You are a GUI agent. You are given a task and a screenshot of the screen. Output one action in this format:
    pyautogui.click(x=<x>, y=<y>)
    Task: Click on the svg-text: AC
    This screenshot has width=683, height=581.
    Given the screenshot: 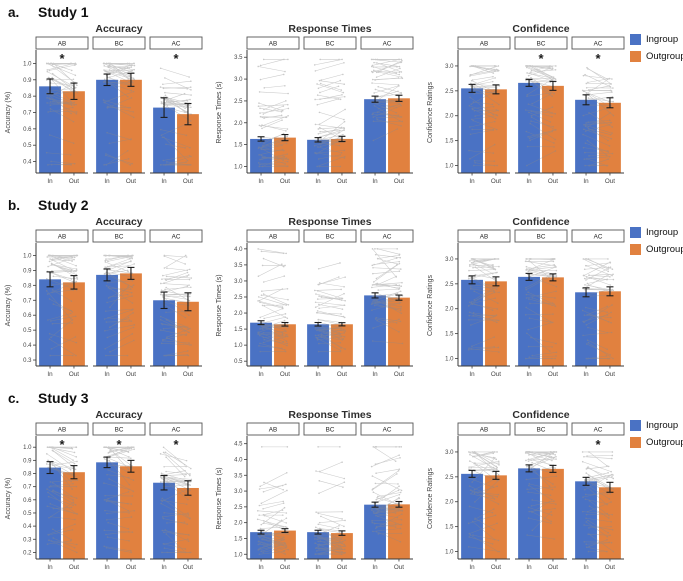 What is the action you would take?
    pyautogui.click(x=387, y=237)
    